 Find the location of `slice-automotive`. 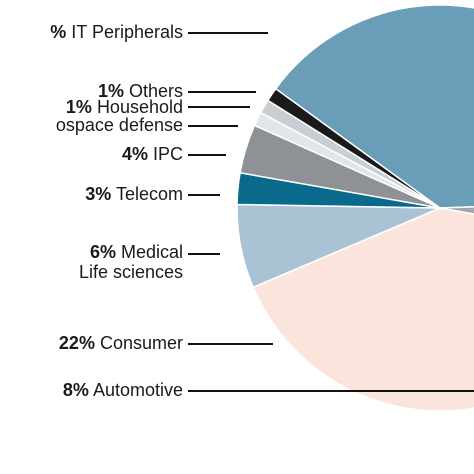

slice-automotive is located at coordinates (456, 210).